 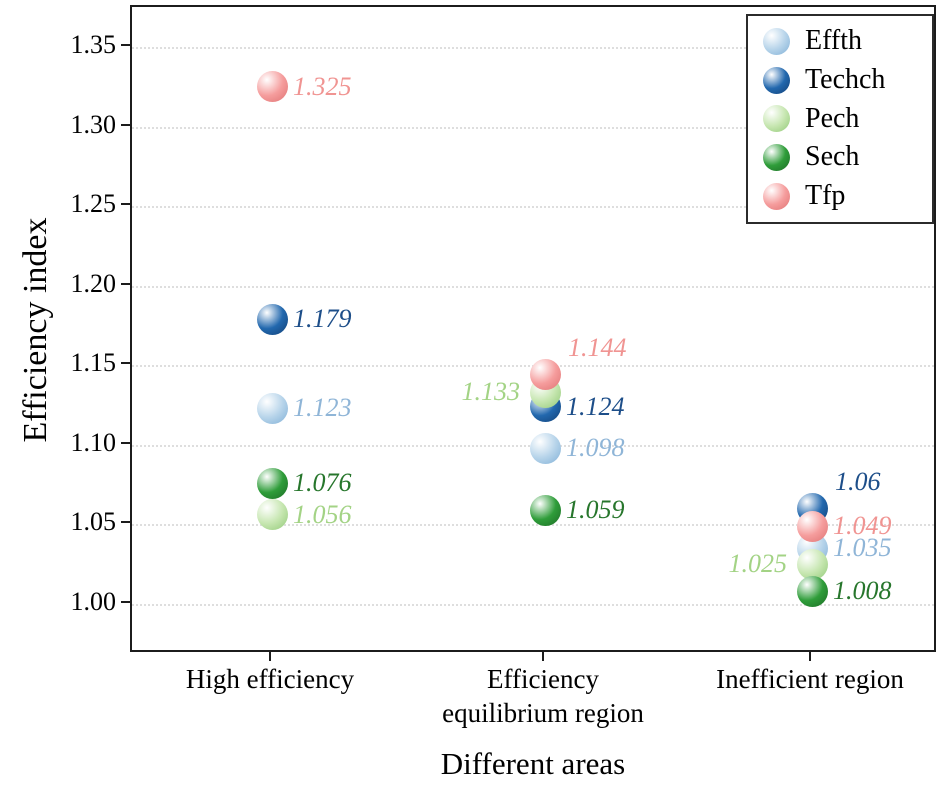 What do you see at coordinates (862, 548) in the screenshot?
I see `data-label-effth-2: 1.035` at bounding box center [862, 548].